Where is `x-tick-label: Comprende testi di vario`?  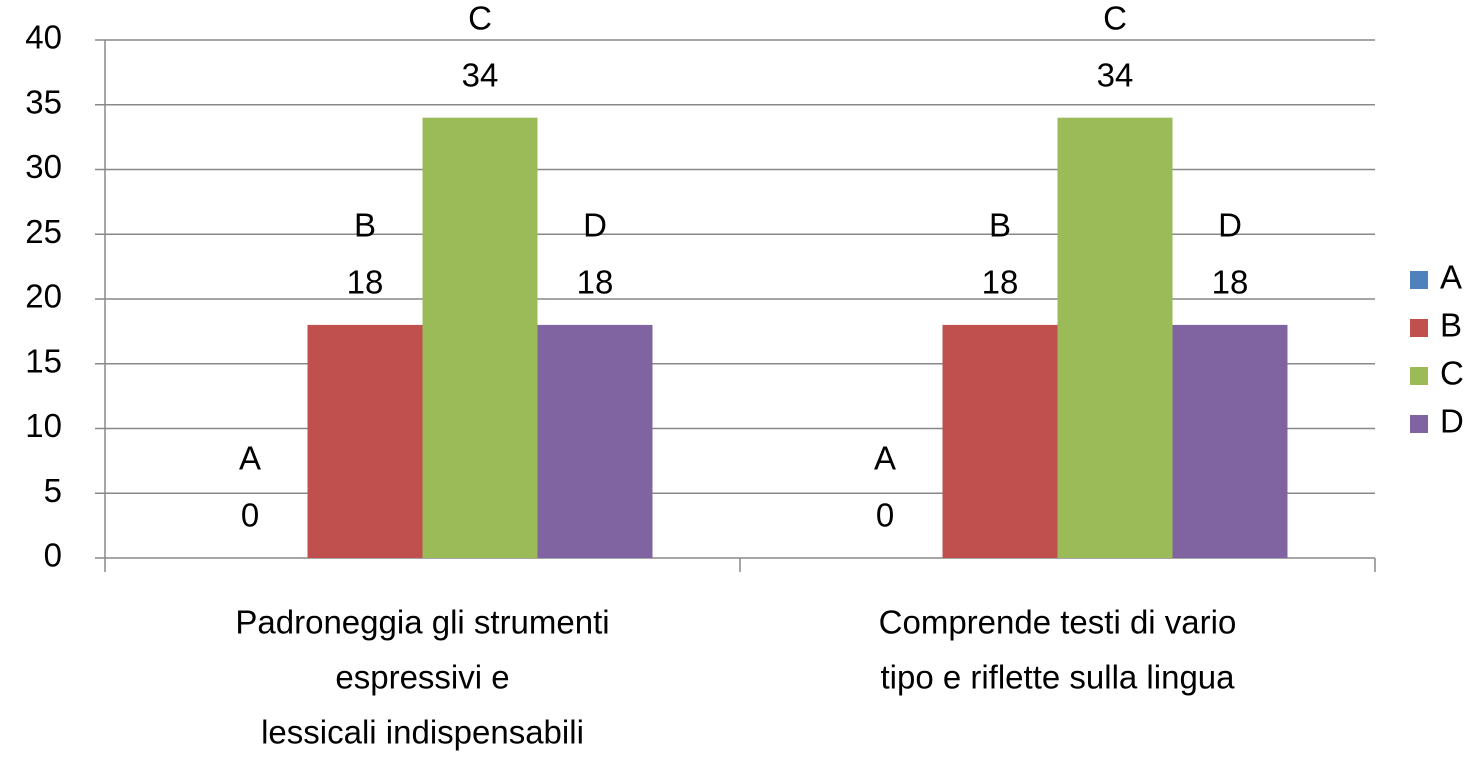
x-tick-label: Comprende testi di vario is located at coordinates (1058, 622).